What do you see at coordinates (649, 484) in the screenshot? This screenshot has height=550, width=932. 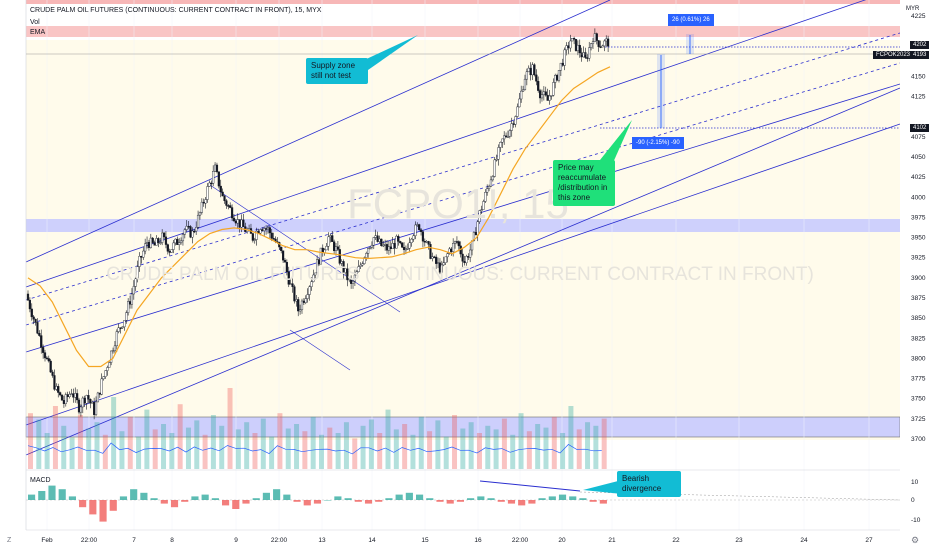 I see `bearish-divergence-note: Bearish divergence` at bounding box center [649, 484].